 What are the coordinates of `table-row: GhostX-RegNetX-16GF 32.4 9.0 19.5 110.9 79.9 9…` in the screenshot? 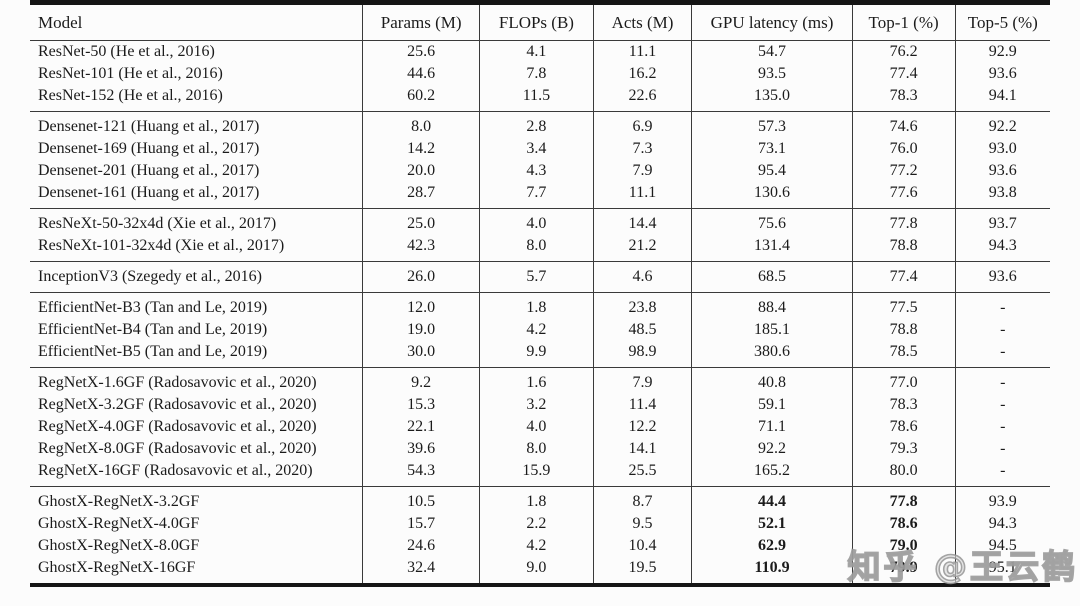 It's located at (540, 571).